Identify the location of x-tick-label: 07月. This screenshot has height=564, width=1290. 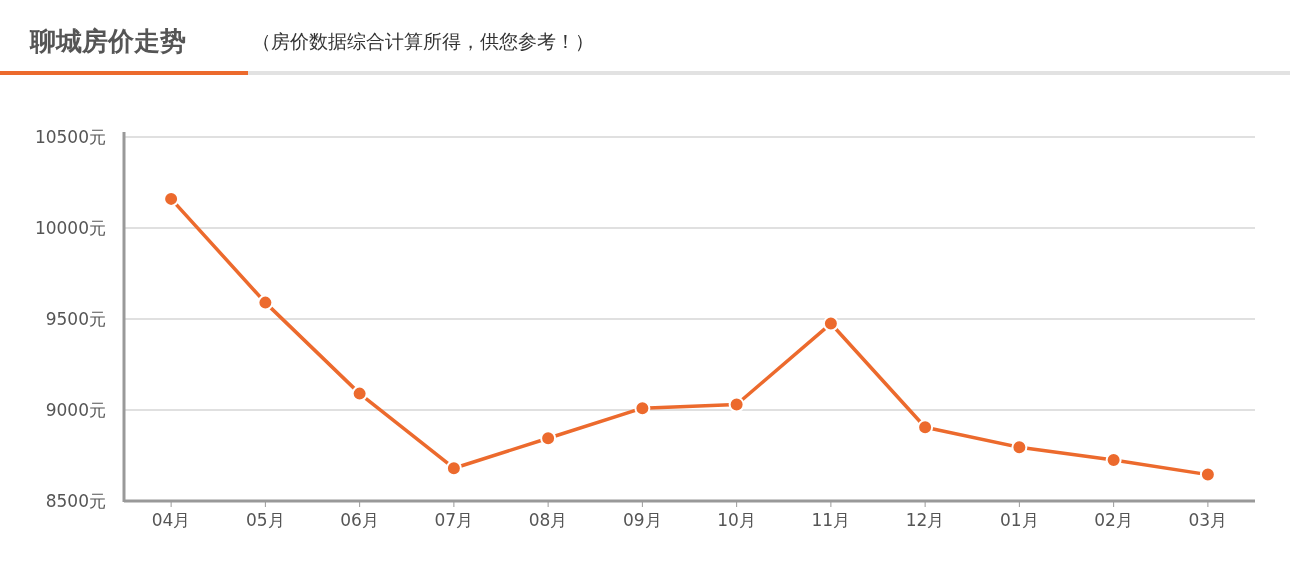
(454, 520).